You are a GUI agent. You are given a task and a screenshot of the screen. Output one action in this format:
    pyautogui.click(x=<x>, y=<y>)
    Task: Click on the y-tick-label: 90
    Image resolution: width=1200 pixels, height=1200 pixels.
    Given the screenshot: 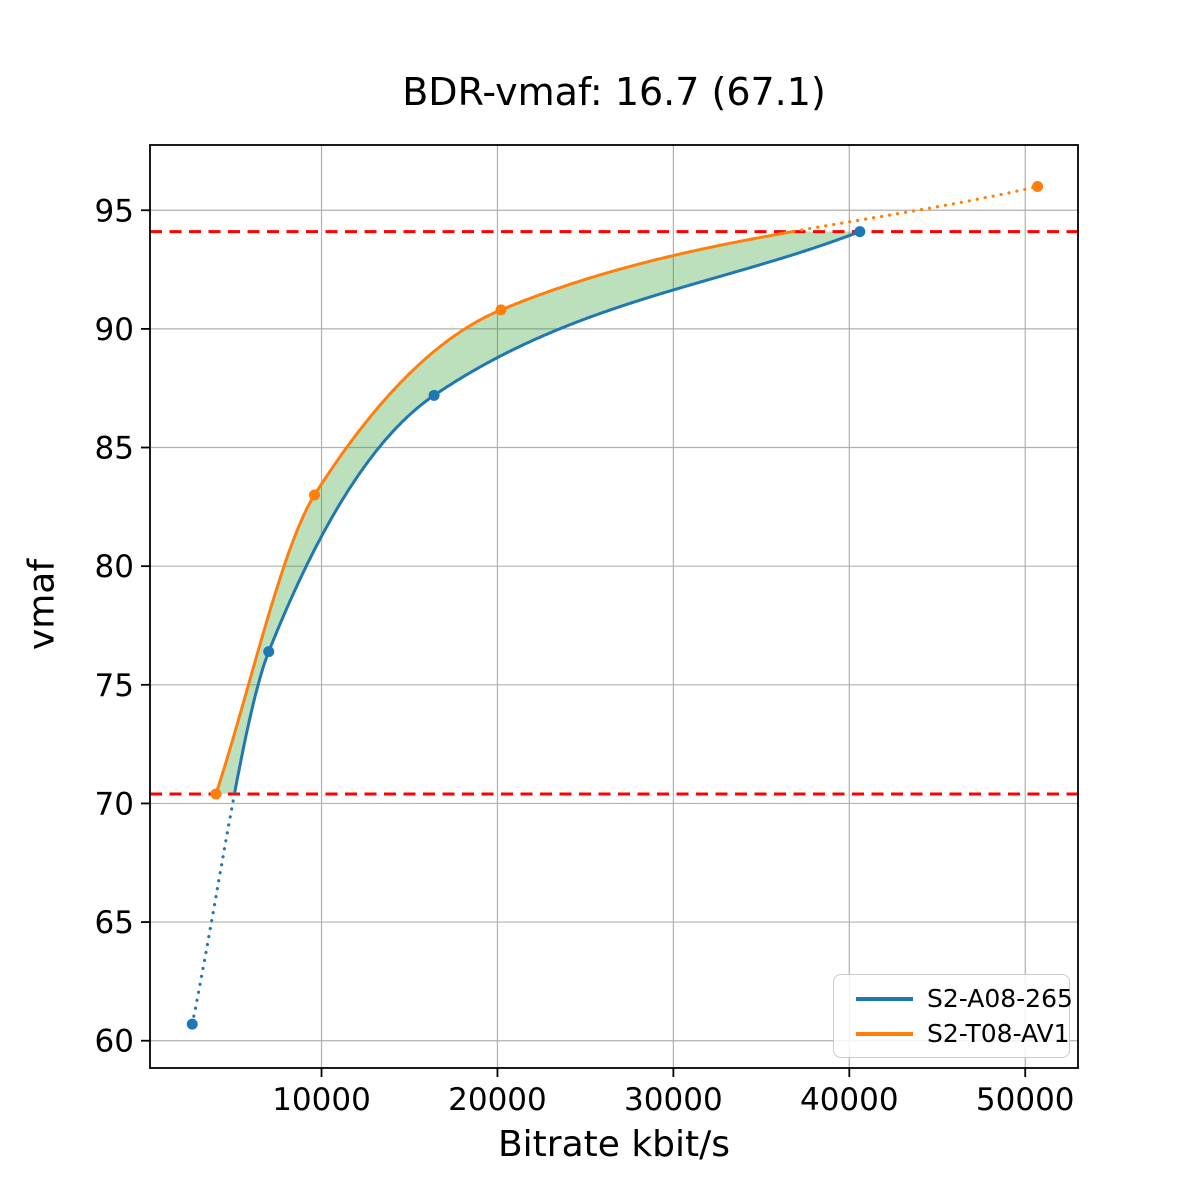 What is the action you would take?
    pyautogui.click(x=114, y=330)
    